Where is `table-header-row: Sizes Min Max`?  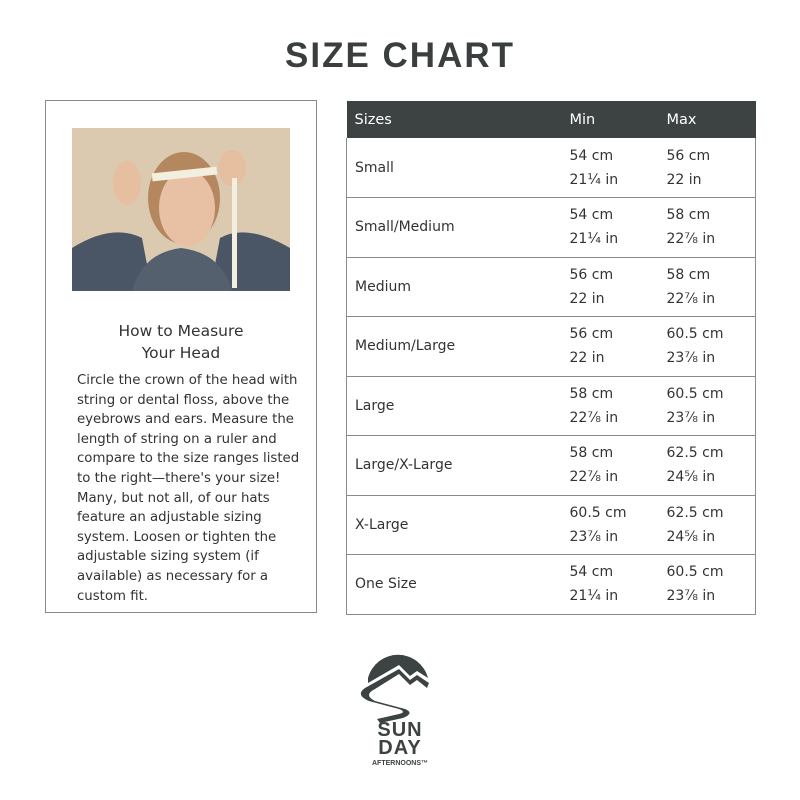 table-header-row: Sizes Min Max is located at coordinates (551, 119).